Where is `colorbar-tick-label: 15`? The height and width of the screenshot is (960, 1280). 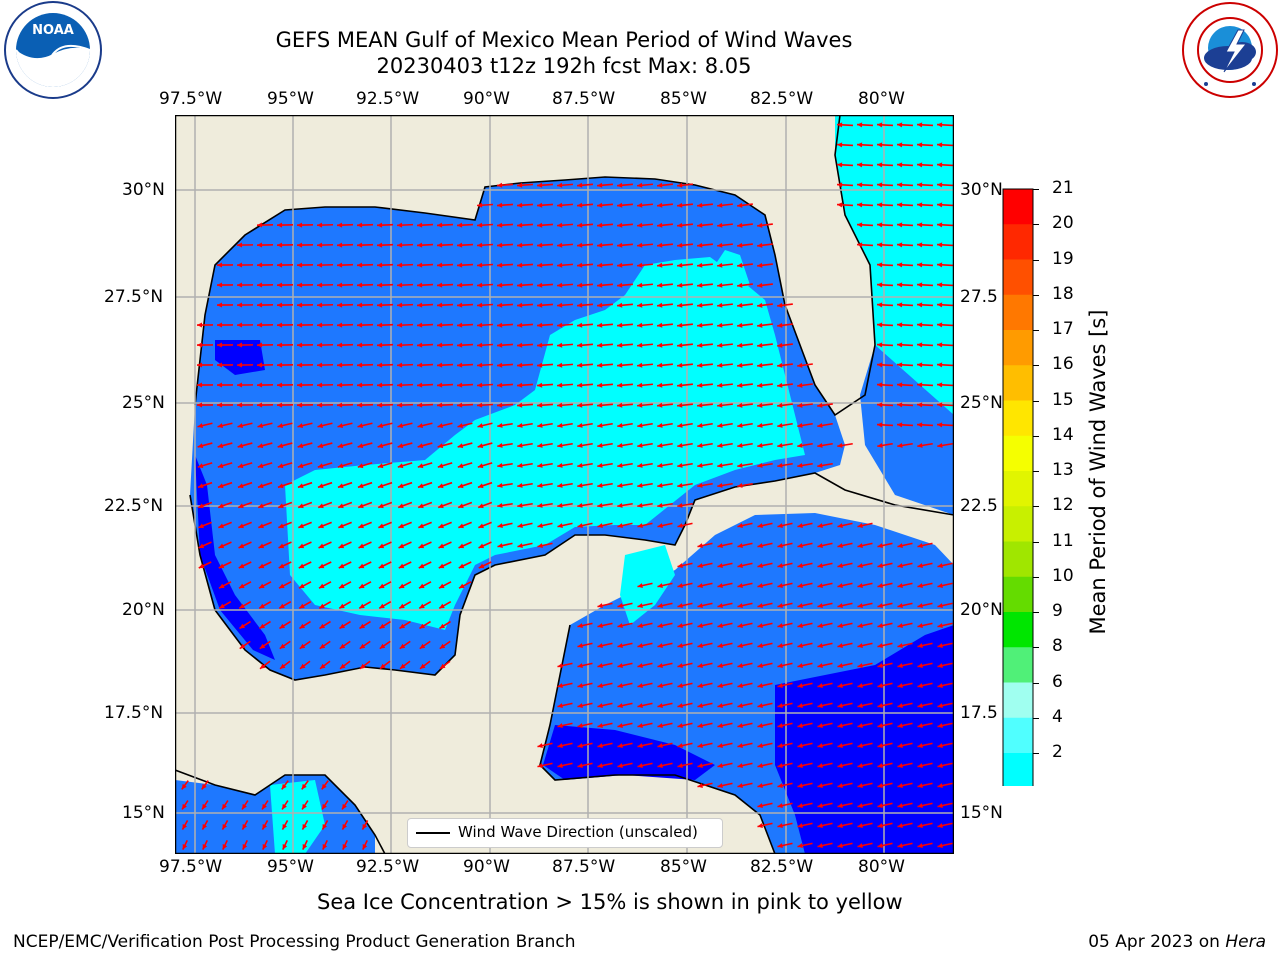 colorbar-tick-label: 15 is located at coordinates (1063, 399).